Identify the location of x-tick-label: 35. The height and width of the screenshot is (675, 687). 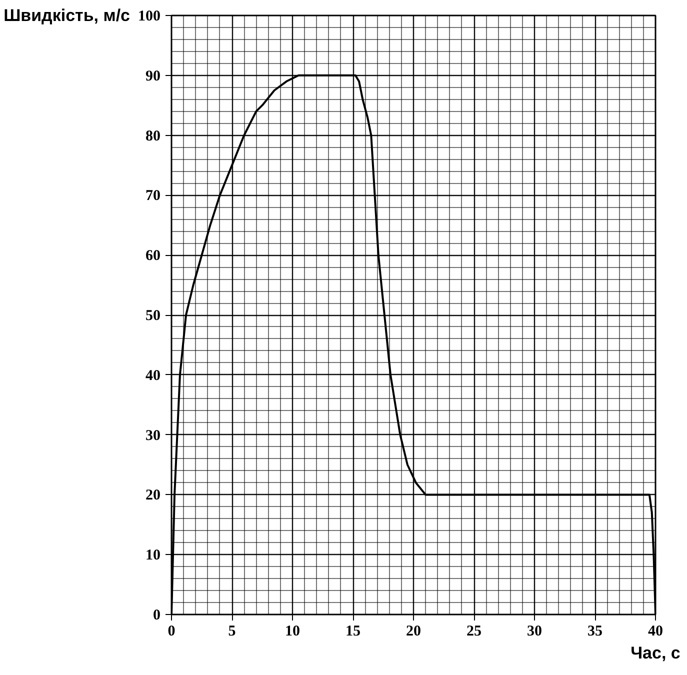
(595, 632).